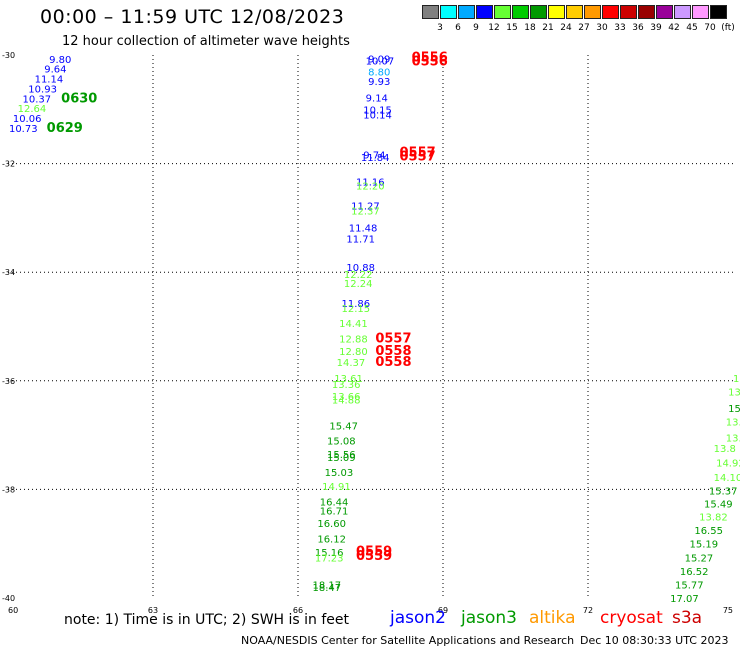  Describe the element at coordinates (353, 324) in the screenshot. I see `wave-height-value: 14.41` at that location.